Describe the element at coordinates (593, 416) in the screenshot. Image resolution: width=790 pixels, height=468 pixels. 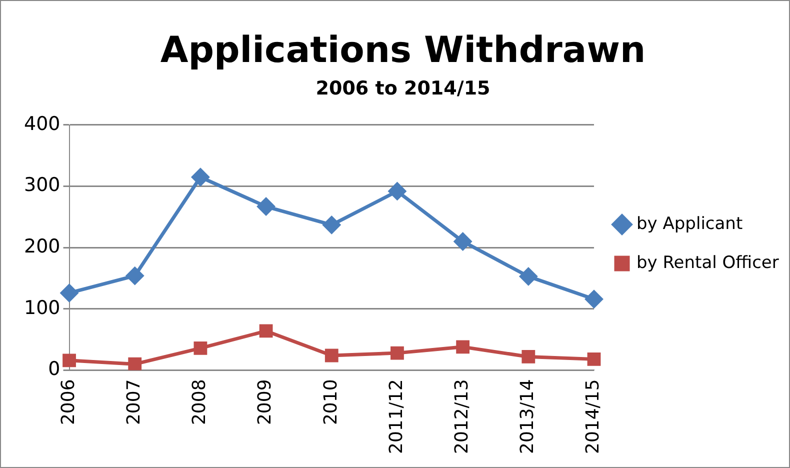
I see `x-tick-label: 2014/15` at that location.